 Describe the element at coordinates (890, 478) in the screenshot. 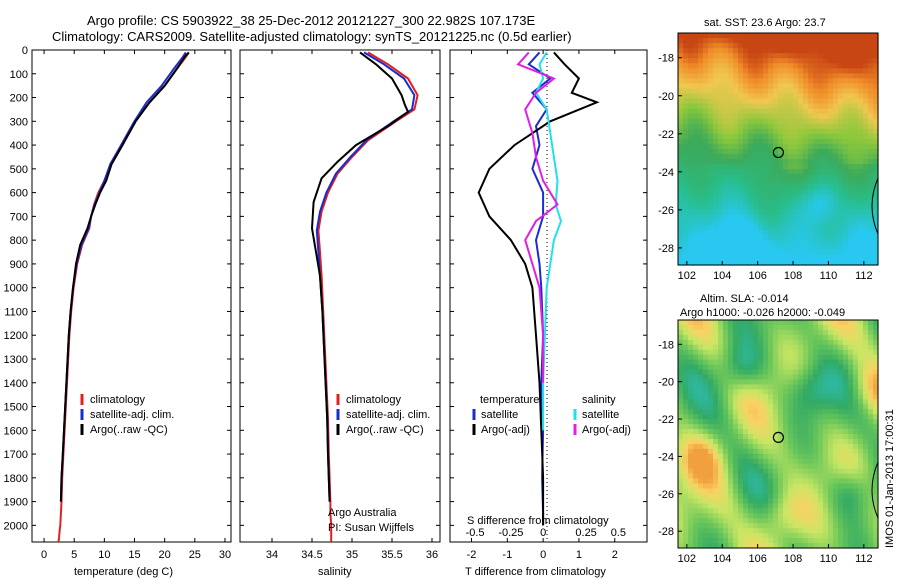

I see `imos-timestamp: IMOS 01-Jan-2013 17:00:31` at that location.